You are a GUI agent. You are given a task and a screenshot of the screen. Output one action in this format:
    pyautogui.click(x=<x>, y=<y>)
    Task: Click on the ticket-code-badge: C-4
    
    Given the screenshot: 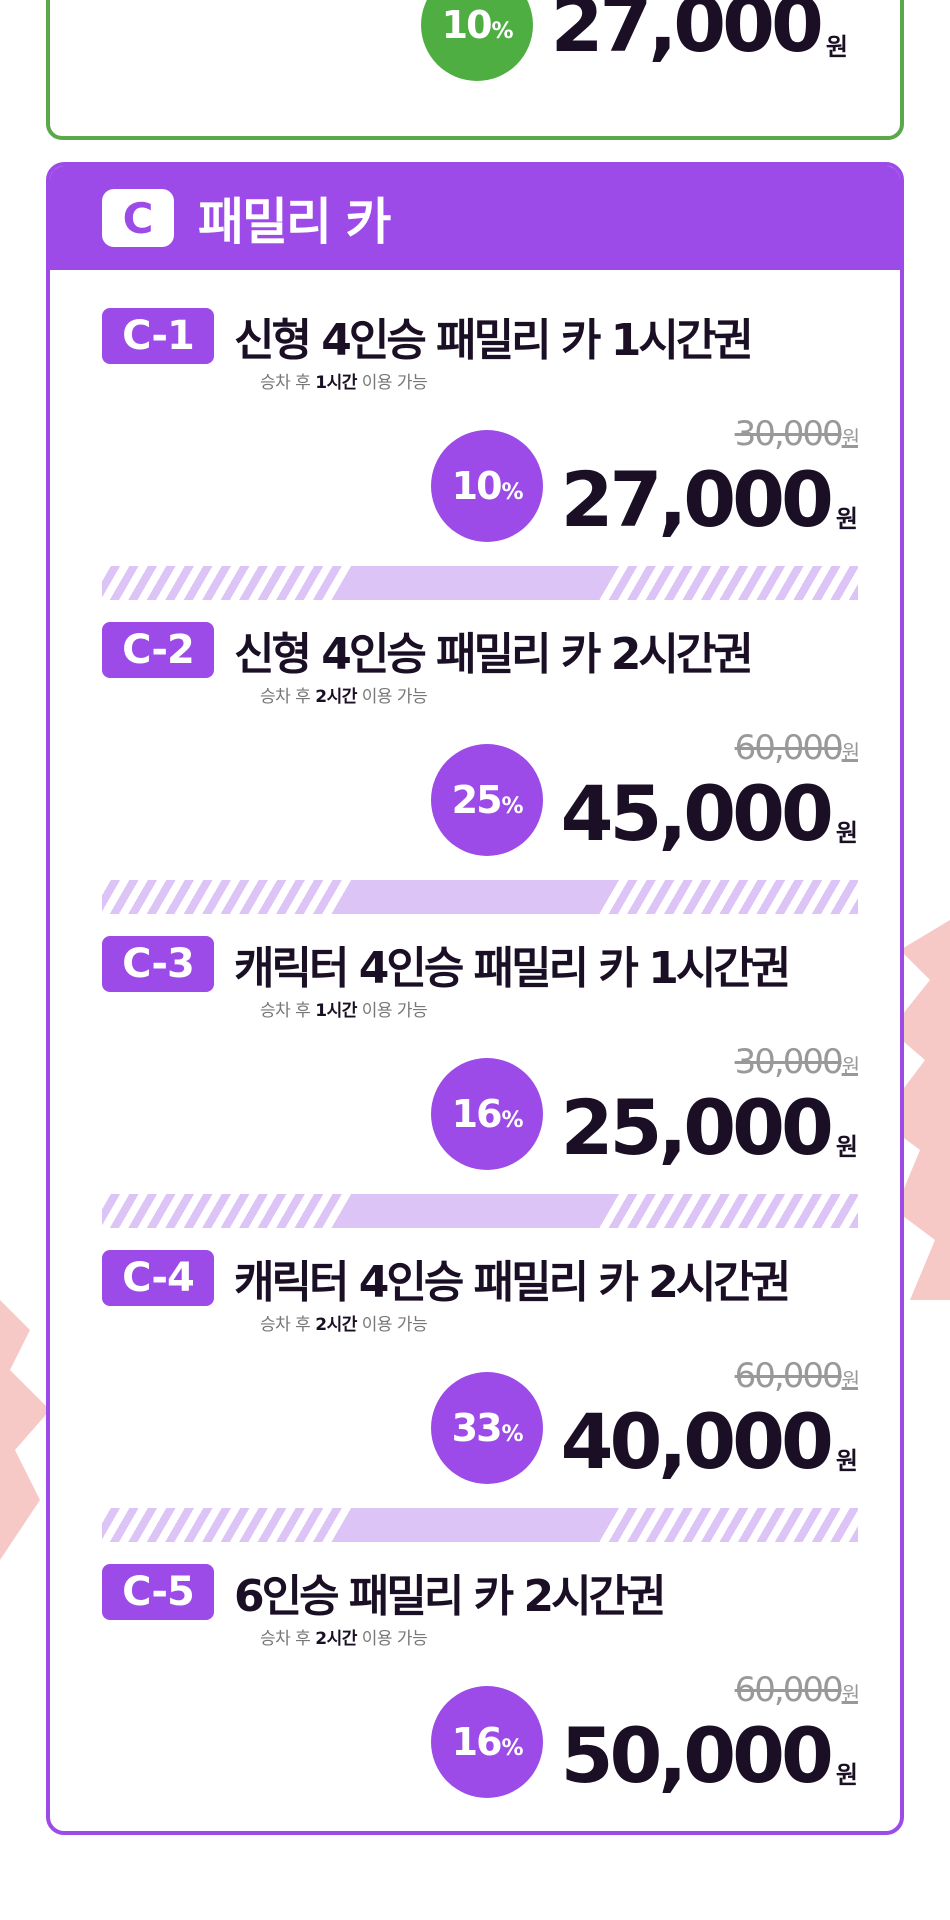 What is the action you would take?
    pyautogui.click(x=158, y=1278)
    